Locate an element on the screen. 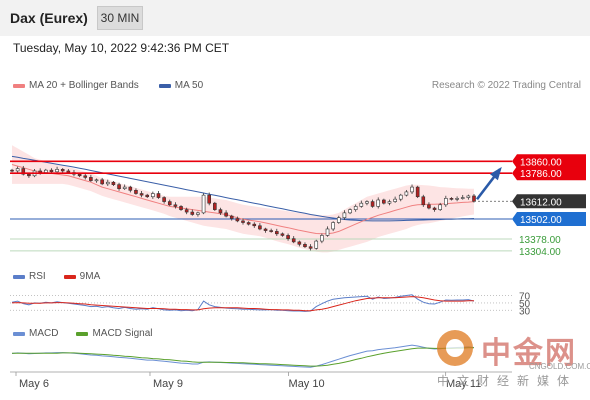 Image resolution: width=590 pixels, height=400 pixels. rsi-ma-line is located at coordinates (242, 304).